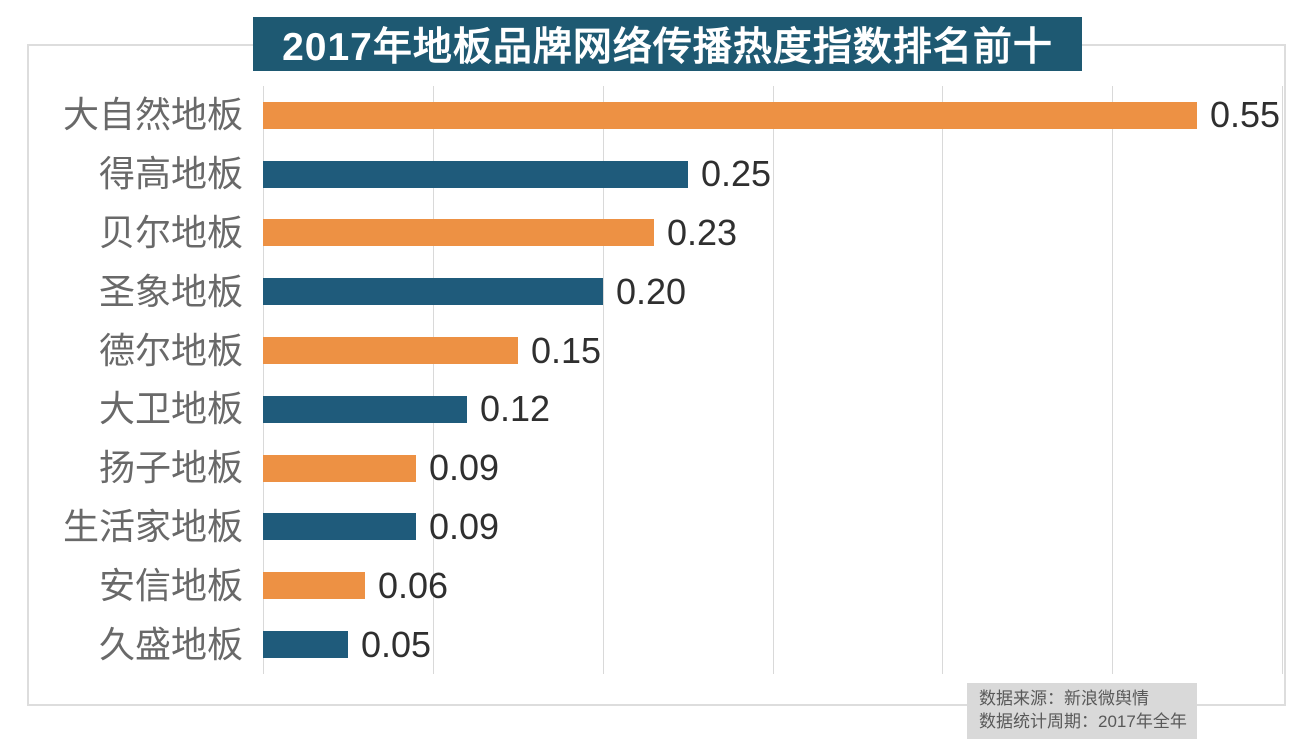 This screenshot has height=739, width=1314. What do you see at coordinates (170, 468) in the screenshot?
I see `category-label: 扬子地板` at bounding box center [170, 468].